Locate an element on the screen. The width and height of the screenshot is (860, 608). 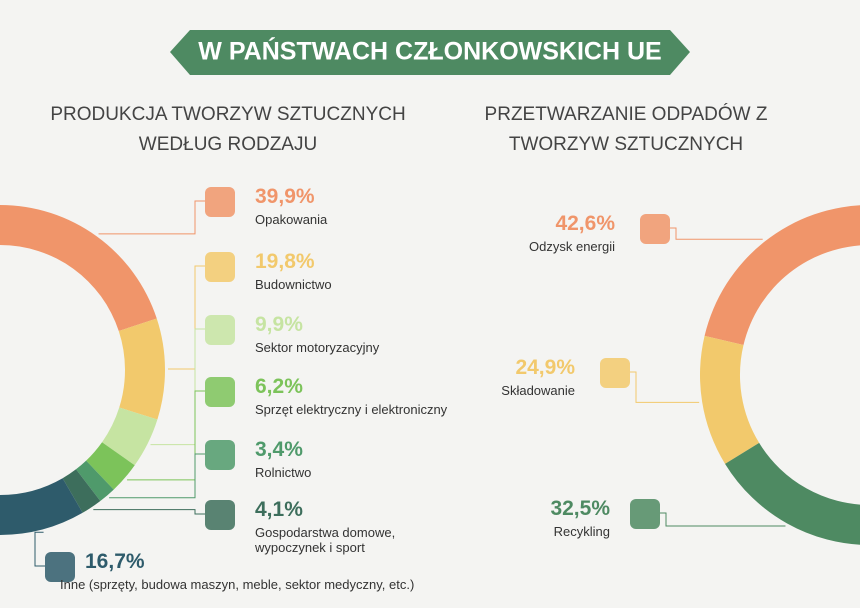
header-title: W PAŃSTWACH CZŁONKOWSKICH UE is located at coordinates (429, 51).